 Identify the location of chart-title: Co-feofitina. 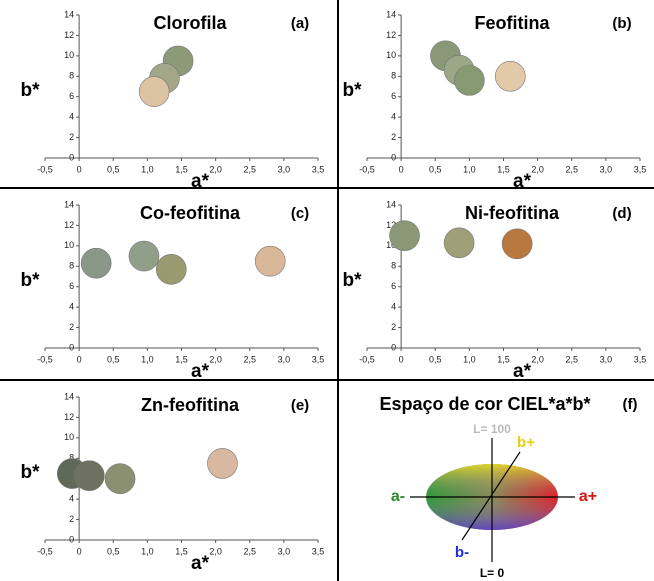
(190, 213).